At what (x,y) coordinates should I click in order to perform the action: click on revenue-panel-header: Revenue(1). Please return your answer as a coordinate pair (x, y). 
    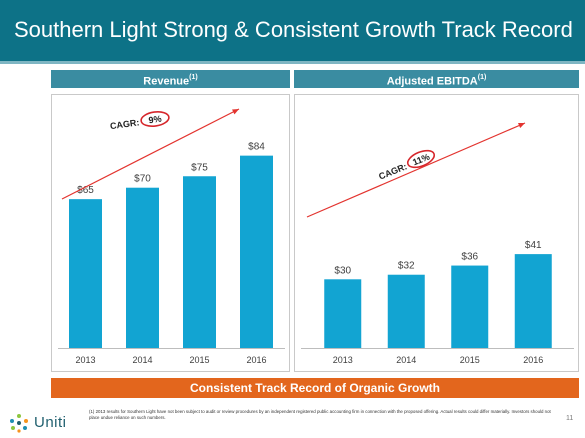
    Looking at the image, I should click on (170, 79).